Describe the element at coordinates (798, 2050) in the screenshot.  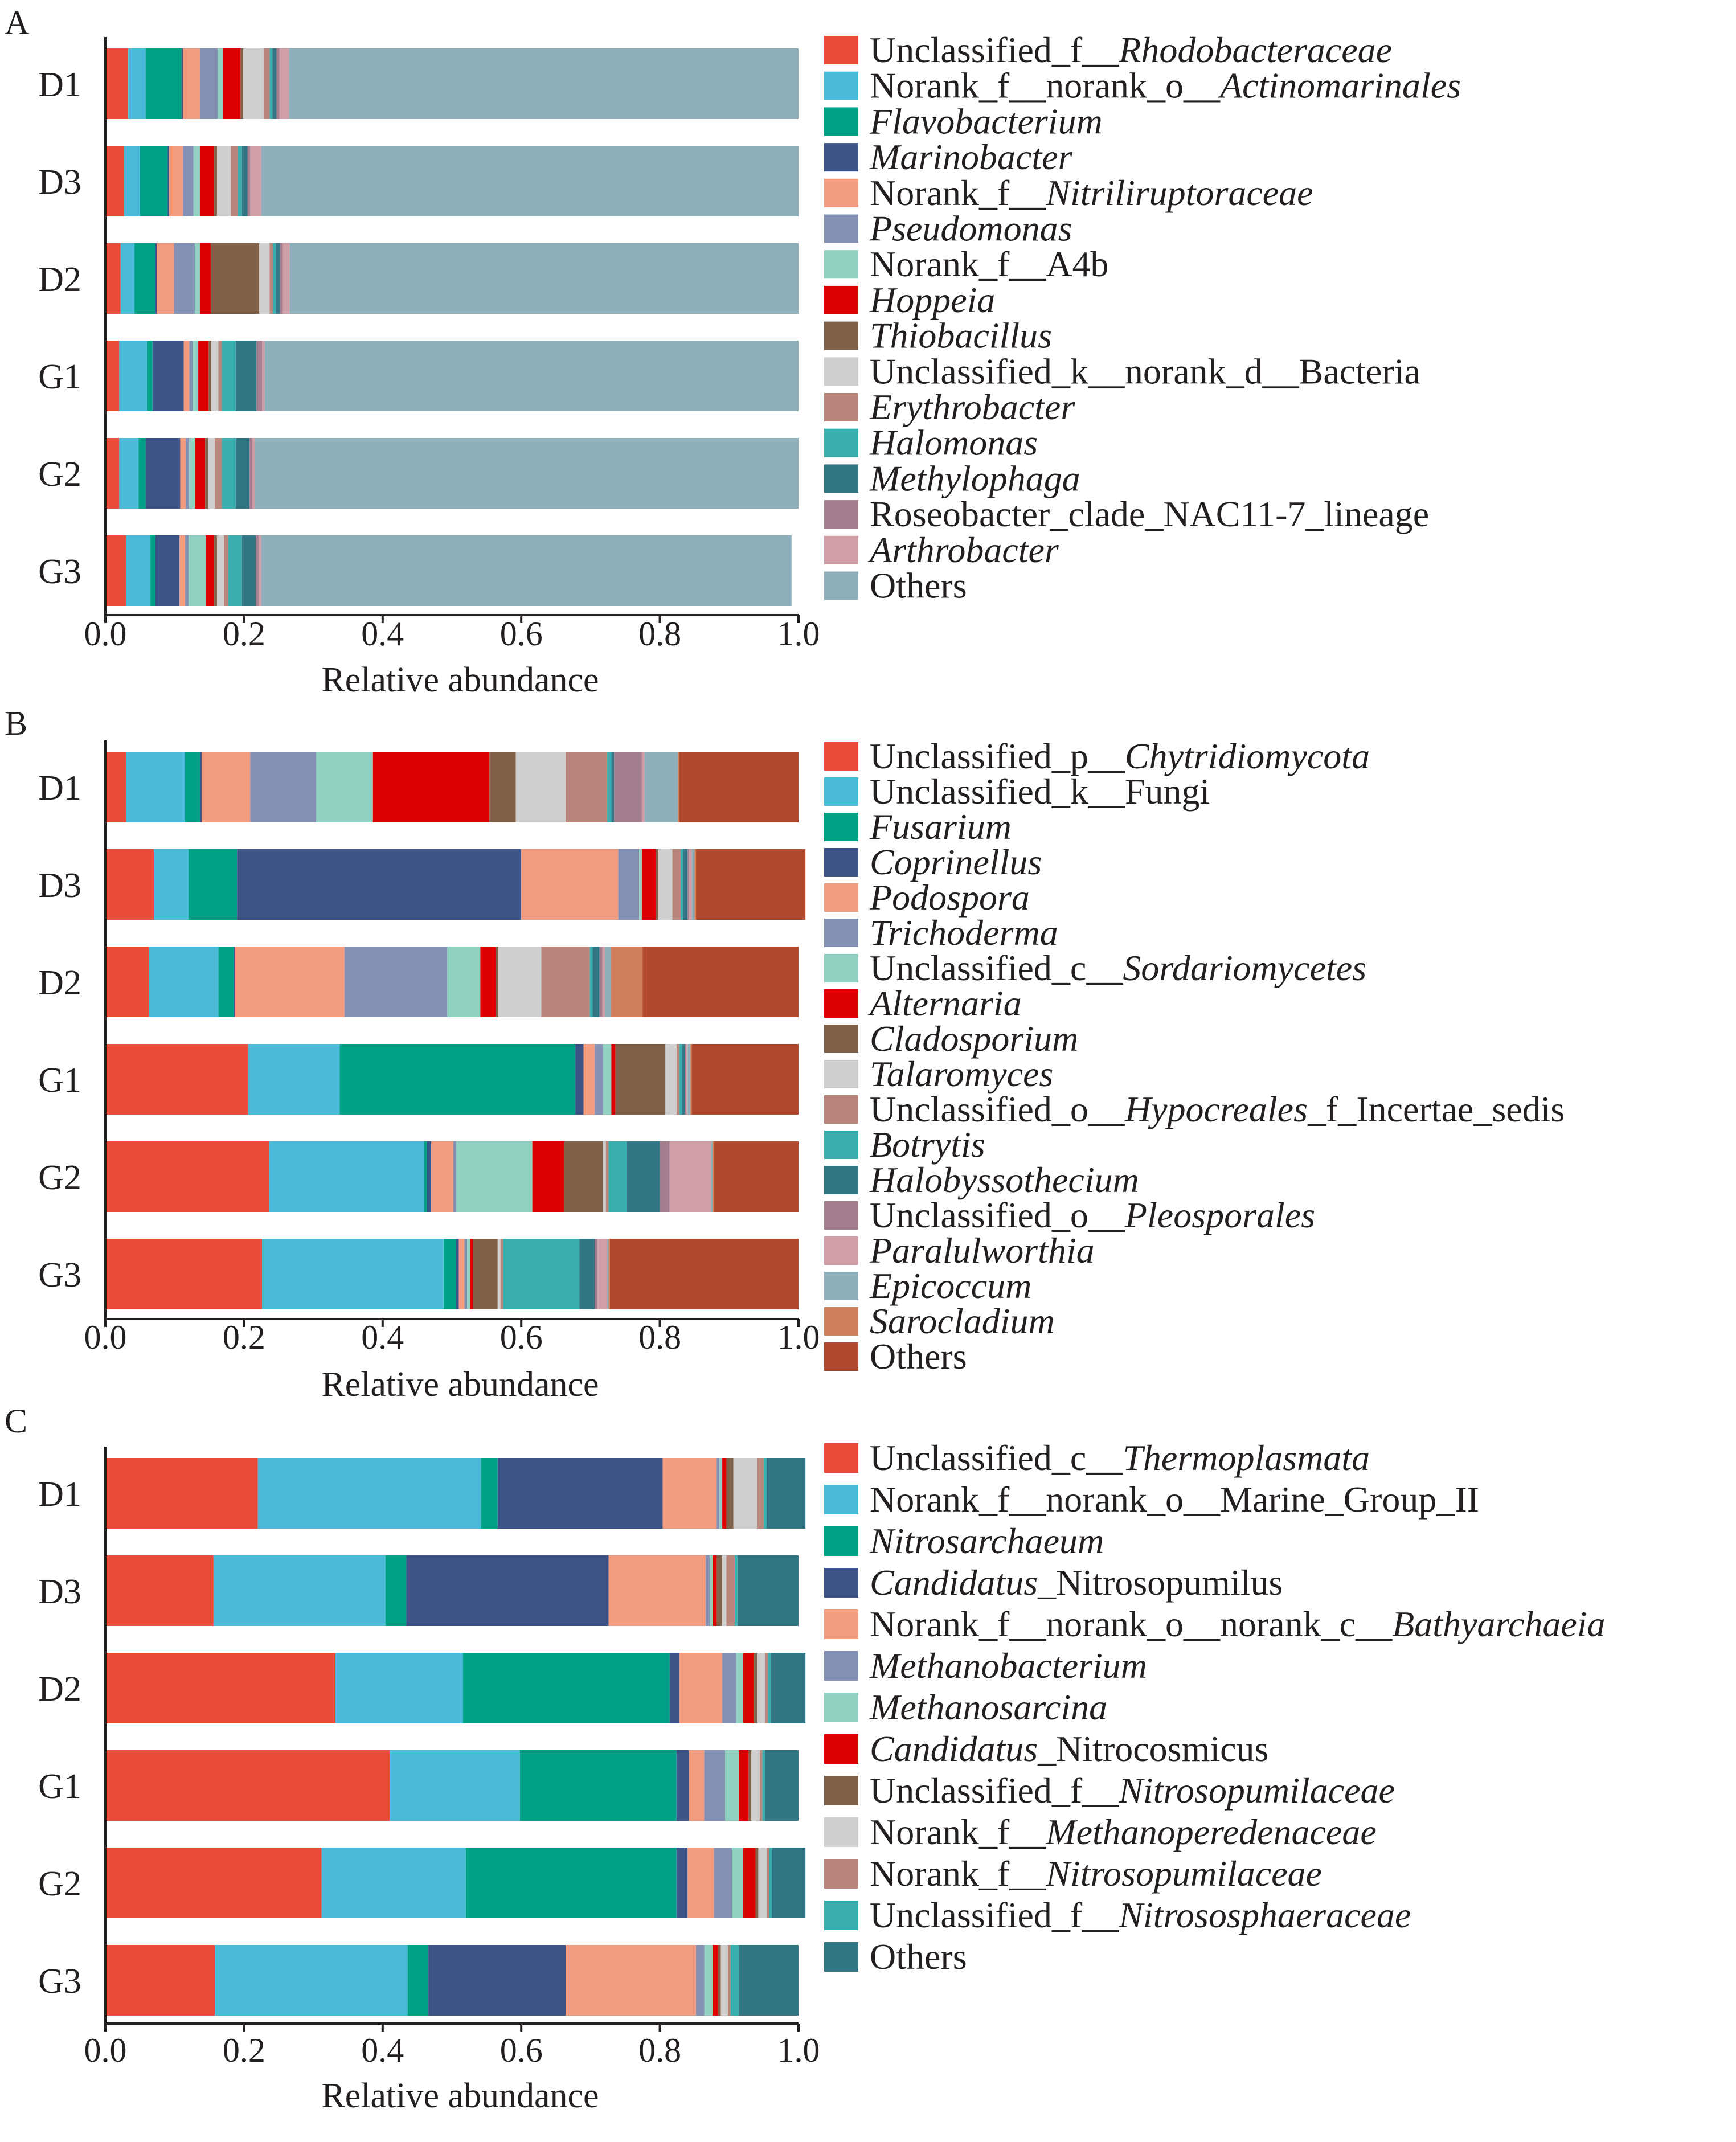
I see `x-tick-label-5: 1.0` at that location.